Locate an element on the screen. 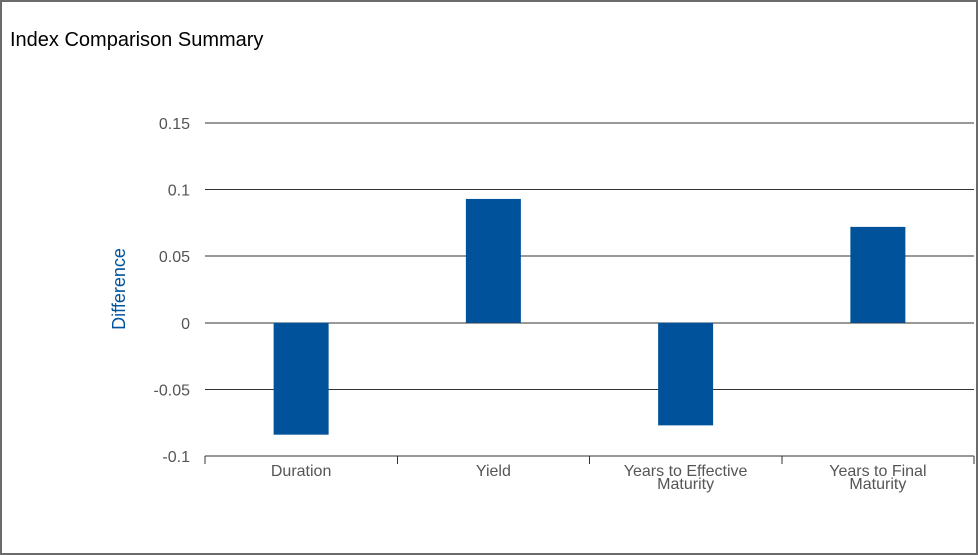 This screenshot has height=555, width=978. x-tick-label: Years to Final Maturity is located at coordinates (877, 478).